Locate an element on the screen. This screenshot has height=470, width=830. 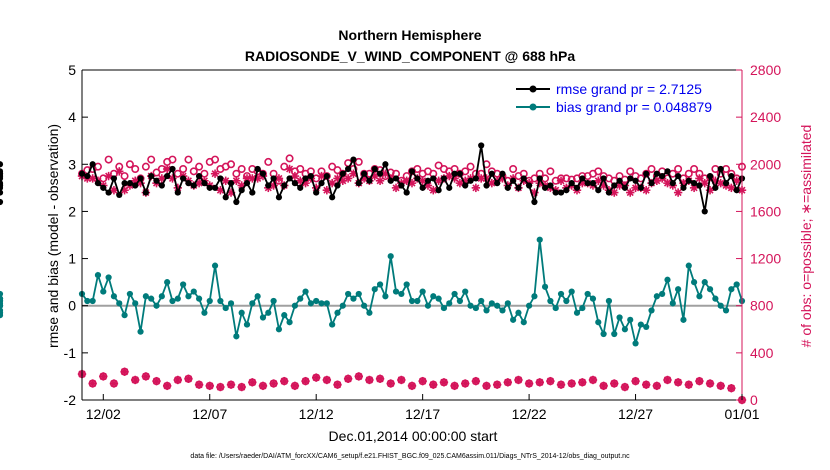
legend-bias-marker is located at coordinates (533, 107).